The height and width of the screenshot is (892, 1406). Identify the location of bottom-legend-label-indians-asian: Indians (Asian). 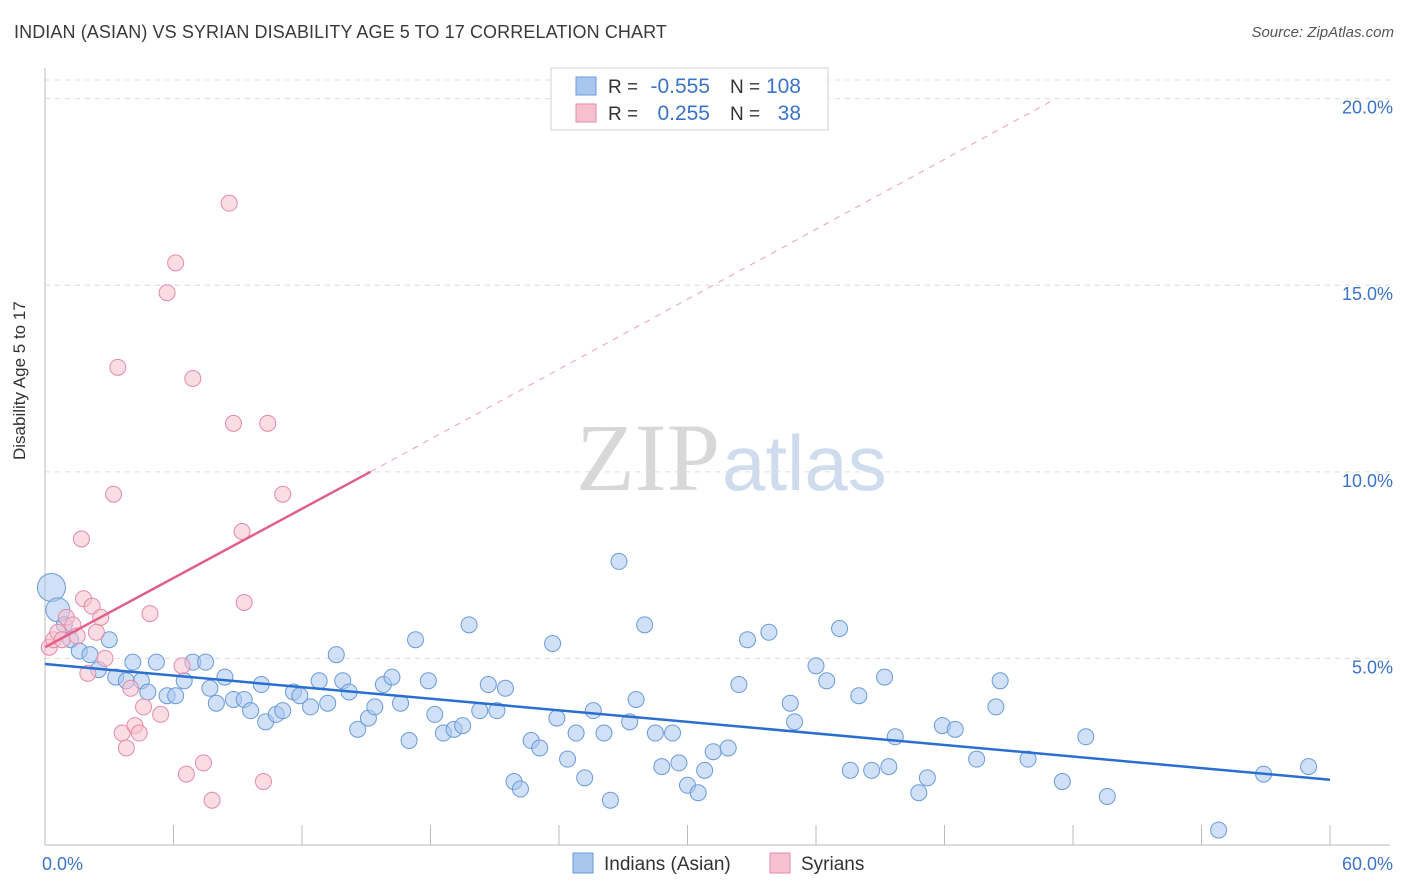
(667, 864).